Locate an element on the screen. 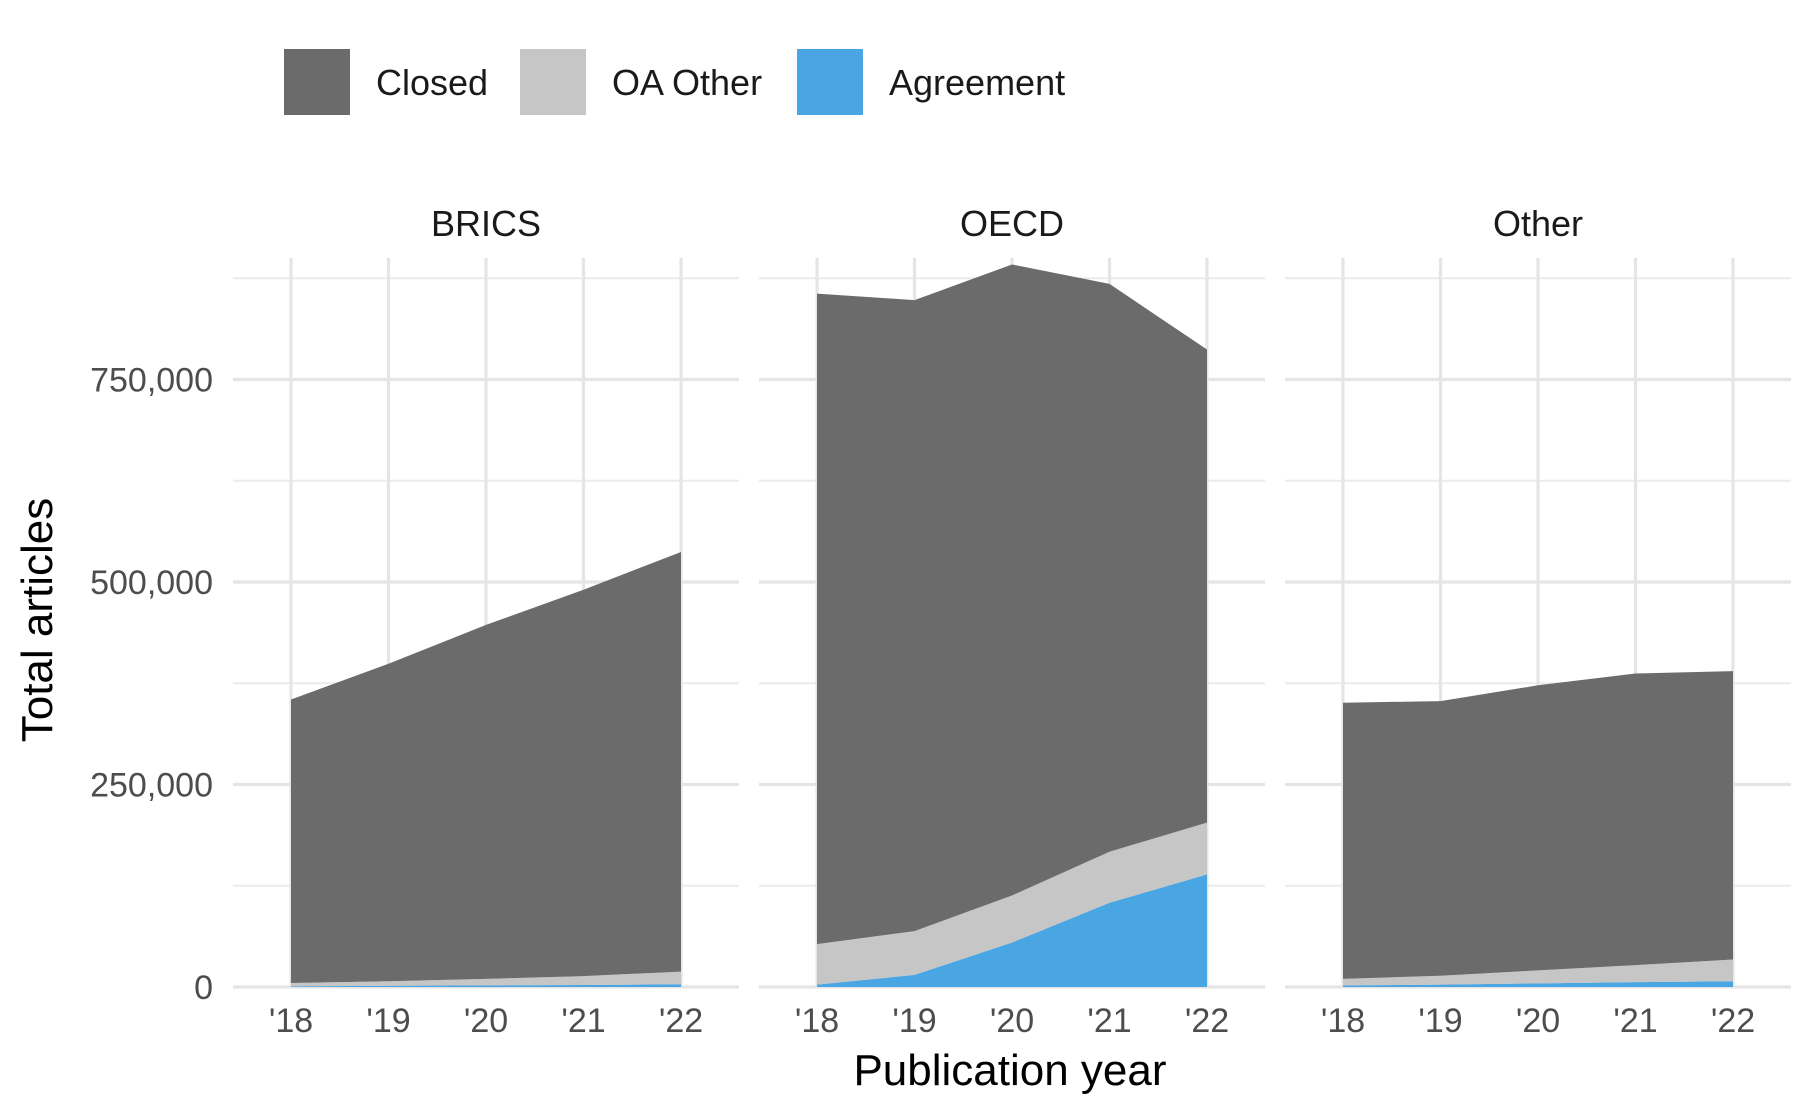  facet-label-brics: BRICS is located at coordinates (486, 223).